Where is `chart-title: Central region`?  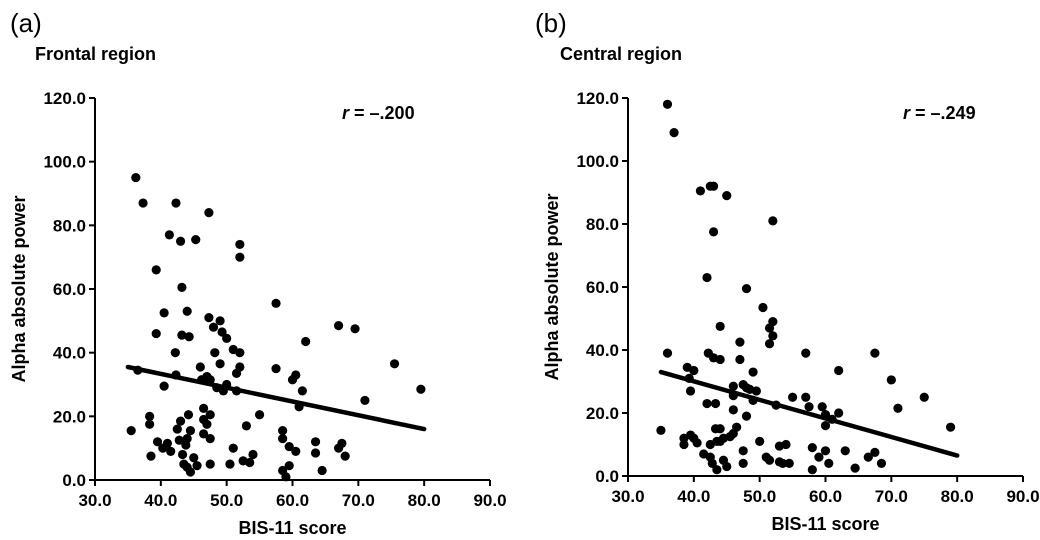 chart-title: Central region is located at coordinates (621, 54).